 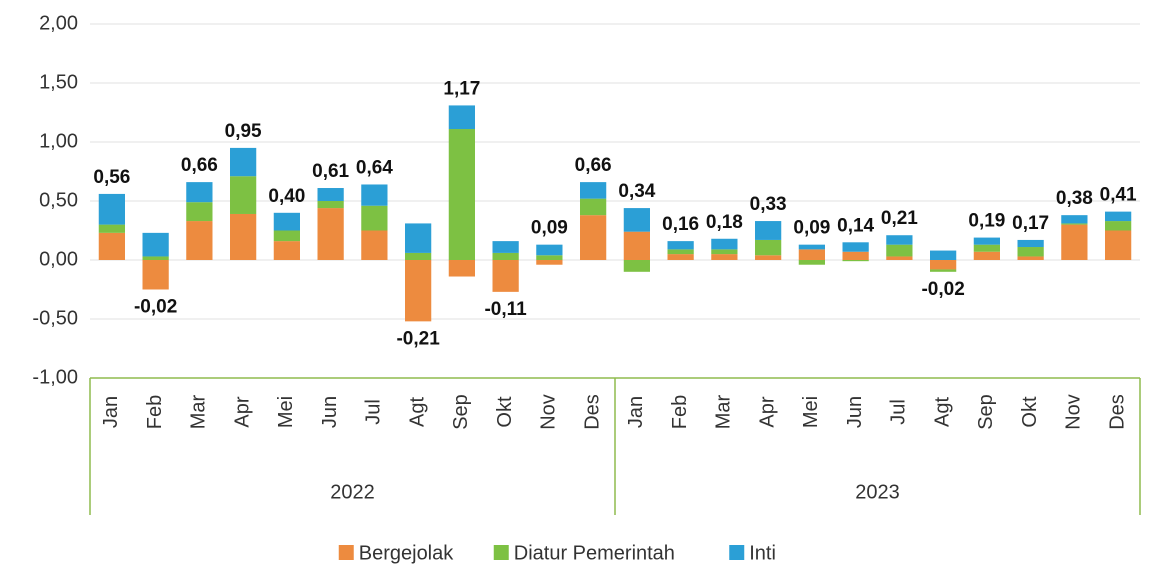 I want to click on data-label: 0,17, so click(x=1030, y=223).